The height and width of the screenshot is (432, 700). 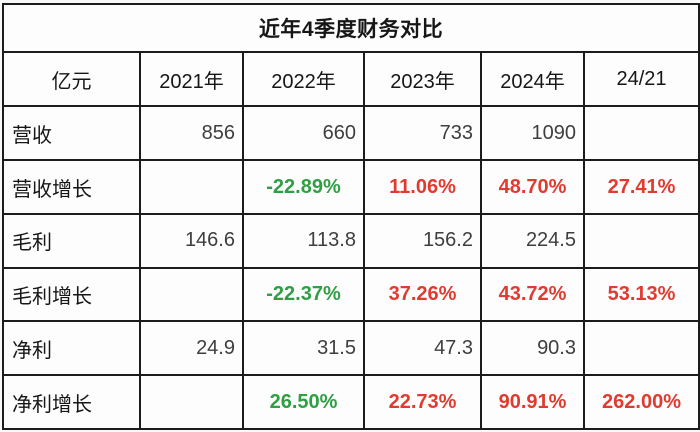 What do you see at coordinates (532, 187) in the screenshot?
I see `growth-cell: 48.70%` at bounding box center [532, 187].